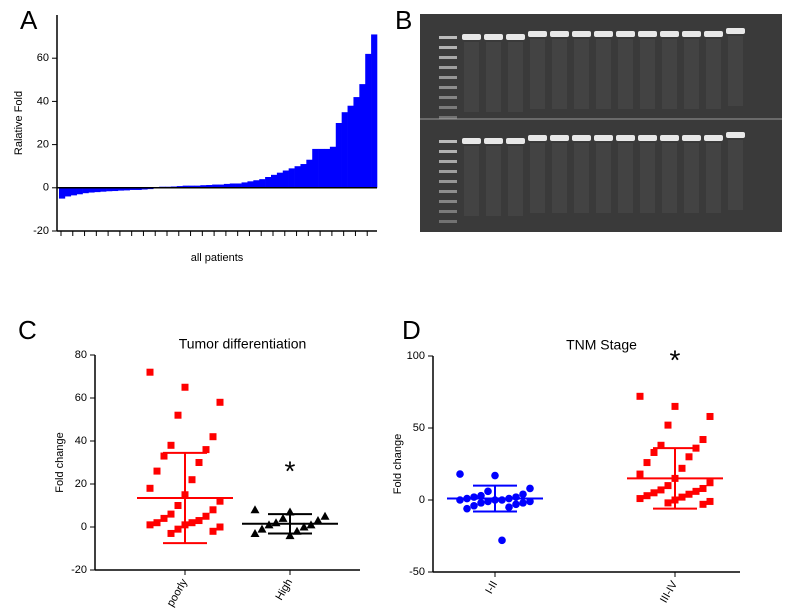 The width and height of the screenshot is (787, 614). What do you see at coordinates (411, 330) in the screenshot?
I see `panel-label: D` at bounding box center [411, 330].